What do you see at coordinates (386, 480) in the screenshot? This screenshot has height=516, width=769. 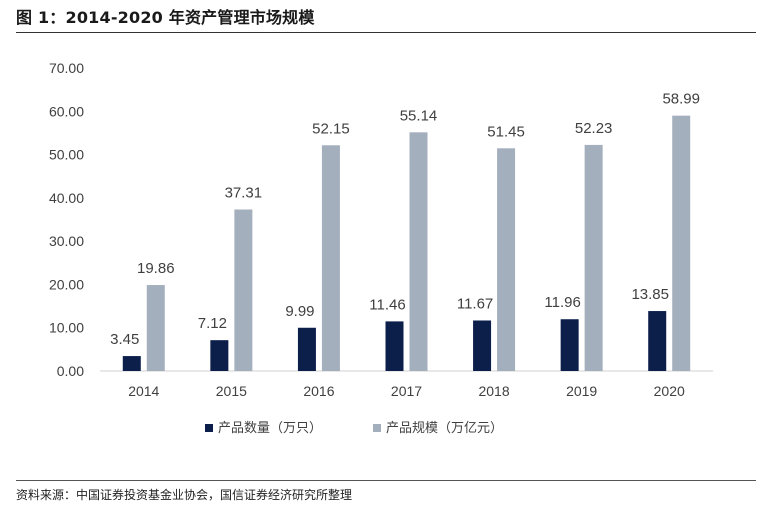 I see `source-rule` at bounding box center [386, 480].